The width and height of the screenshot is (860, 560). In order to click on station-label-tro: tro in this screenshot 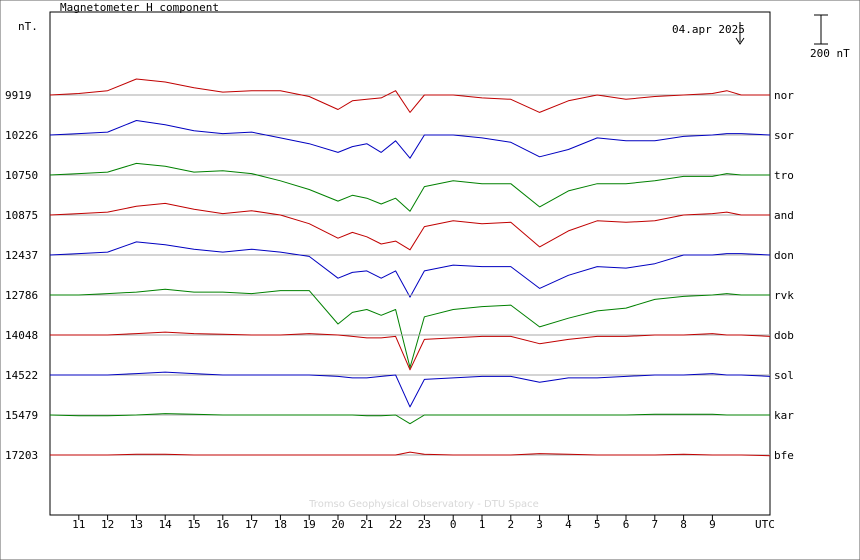, I will do `click(784, 175)`.